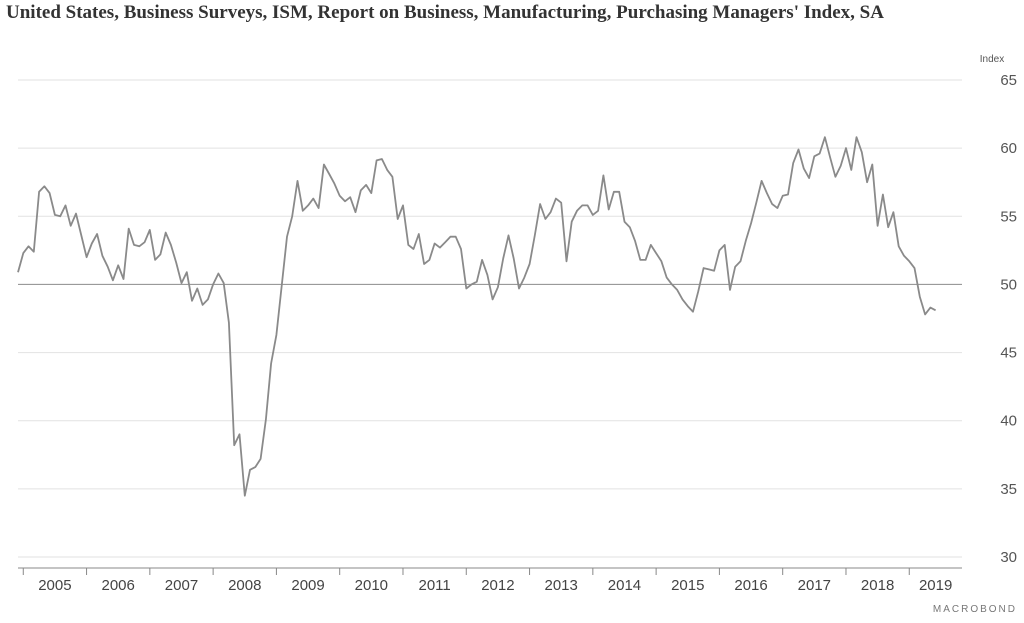 Image resolution: width=1024 pixels, height=623 pixels. What do you see at coordinates (497, 585) in the screenshot?
I see `x-tick-label: 2012` at bounding box center [497, 585].